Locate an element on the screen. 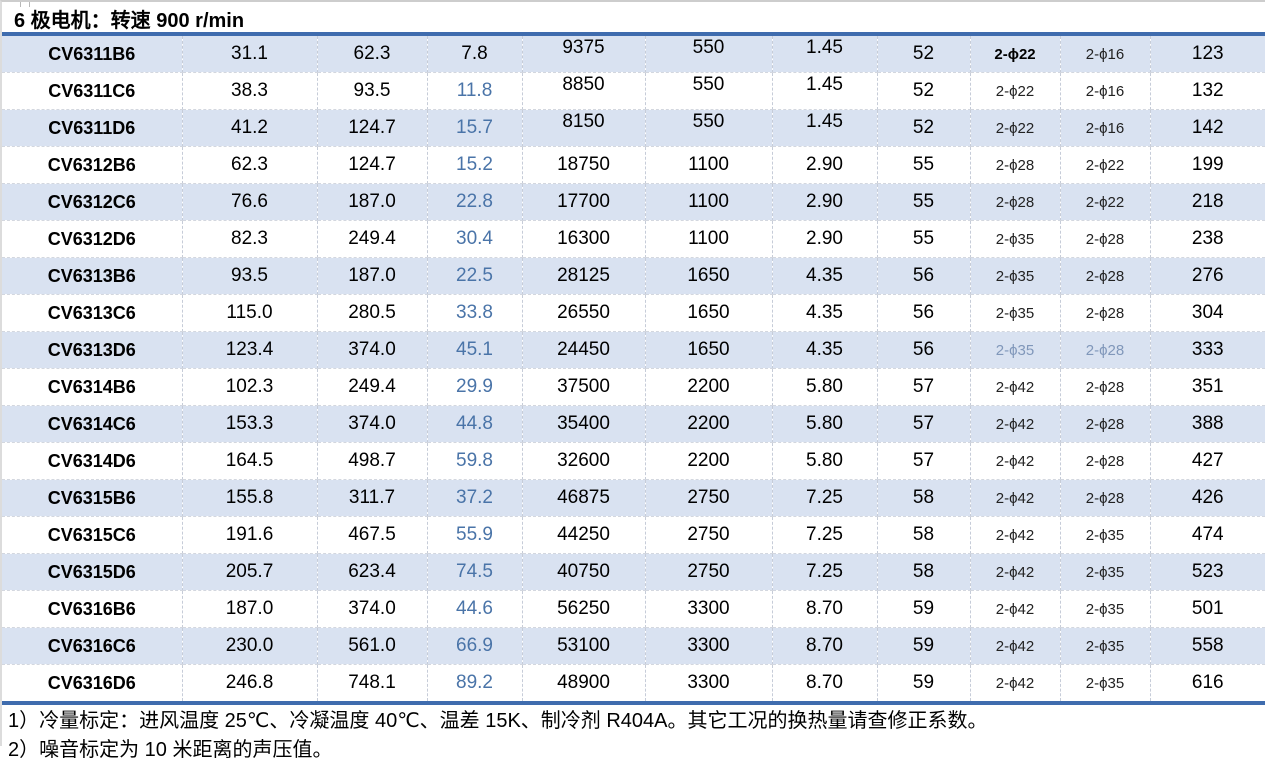  value-cell: 11.8 is located at coordinates (475, 91).